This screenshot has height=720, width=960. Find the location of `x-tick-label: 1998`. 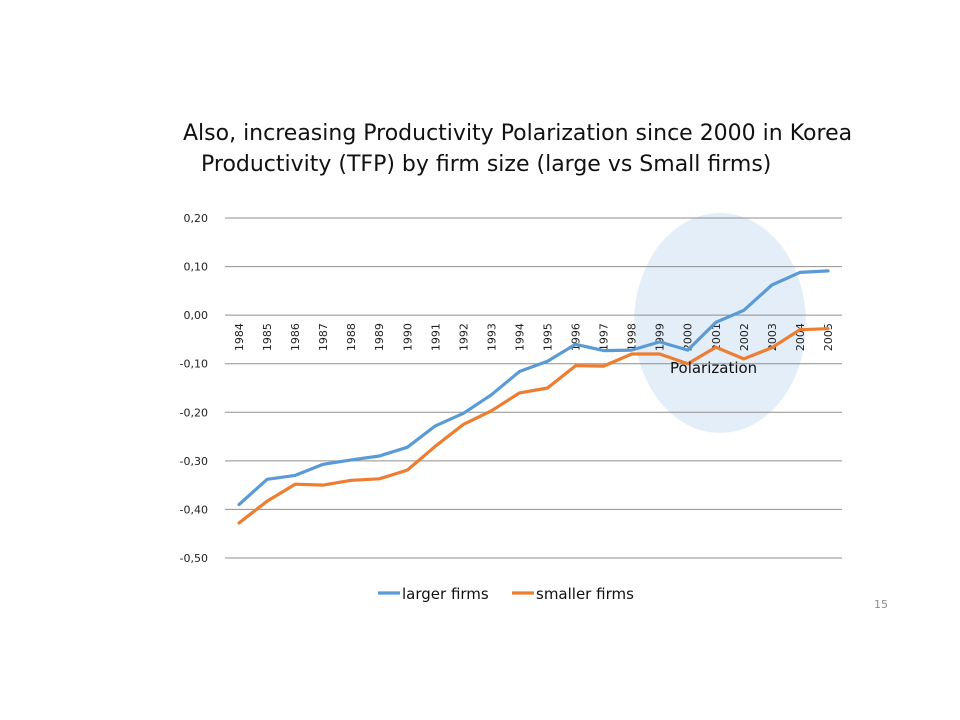

x-tick-label: 1998 is located at coordinates (632, 337).